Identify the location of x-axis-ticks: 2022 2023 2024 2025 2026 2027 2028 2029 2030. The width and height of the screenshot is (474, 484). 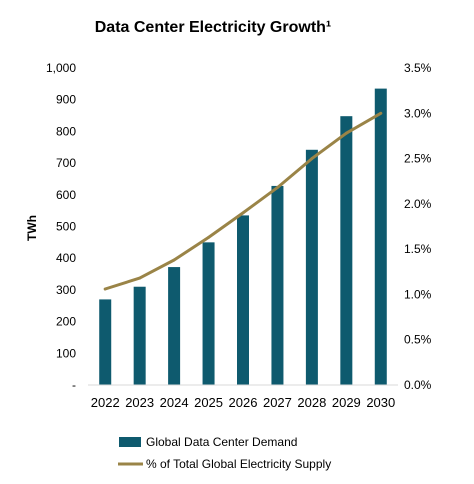
(243, 402).